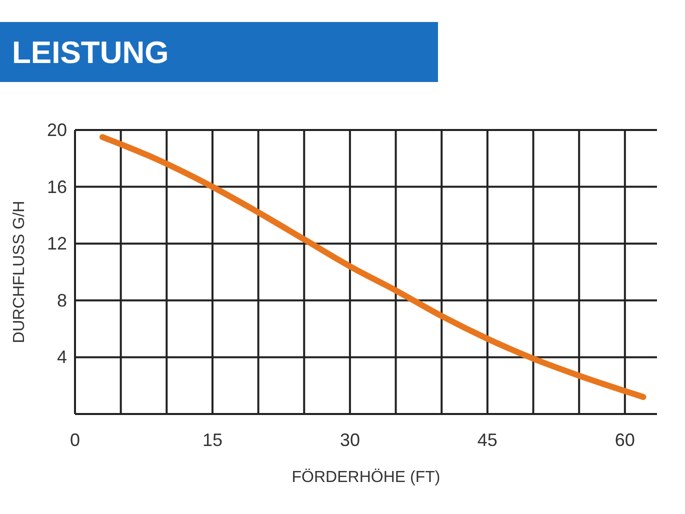  What do you see at coordinates (350, 440) in the screenshot?
I see `x-tick-label: 30` at bounding box center [350, 440].